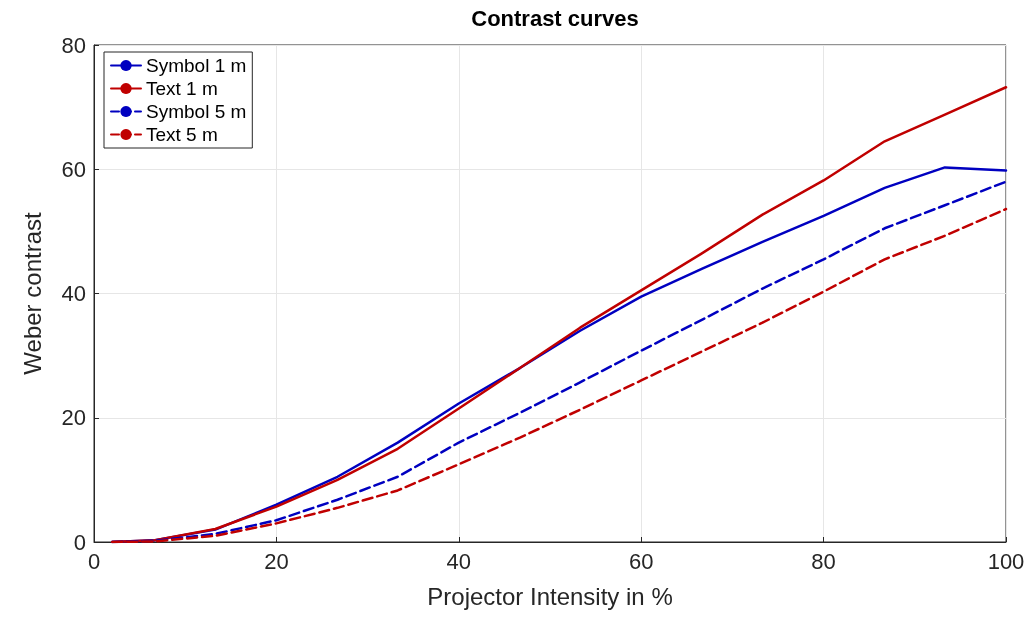 This screenshot has height=624, width=1034. What do you see at coordinates (555, 18) in the screenshot?
I see `chart-title: Contrast curves` at bounding box center [555, 18].